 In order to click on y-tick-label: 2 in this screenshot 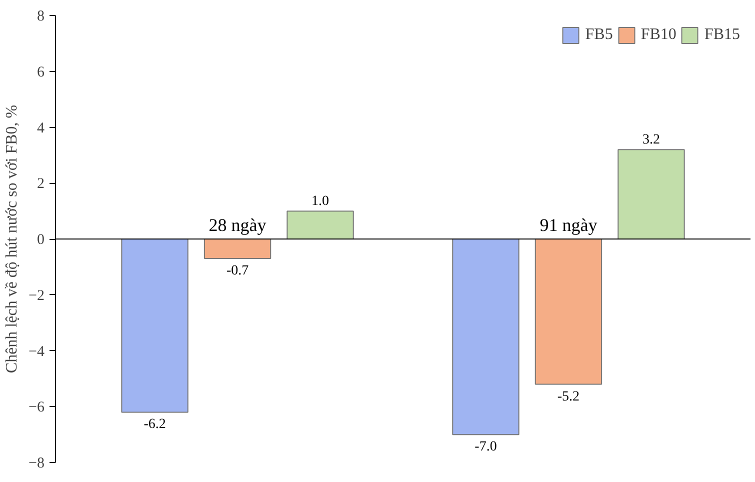, I will do `click(40, 184)`.